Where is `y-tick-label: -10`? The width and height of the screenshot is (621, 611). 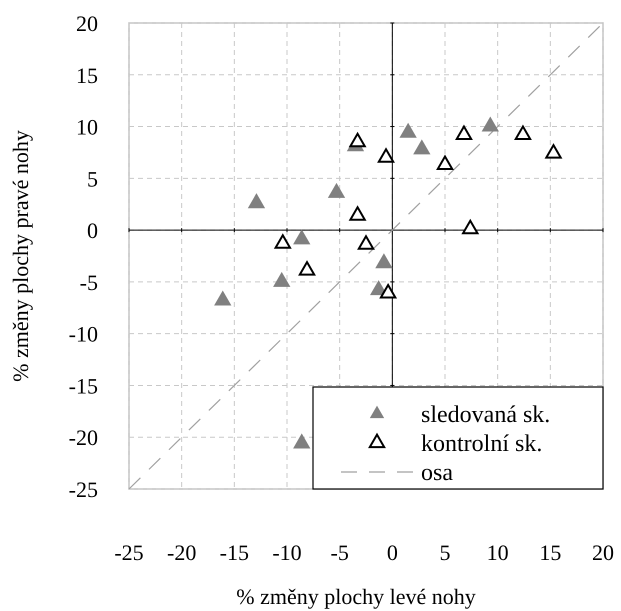 y-tick-label: -10 is located at coordinates (83, 334).